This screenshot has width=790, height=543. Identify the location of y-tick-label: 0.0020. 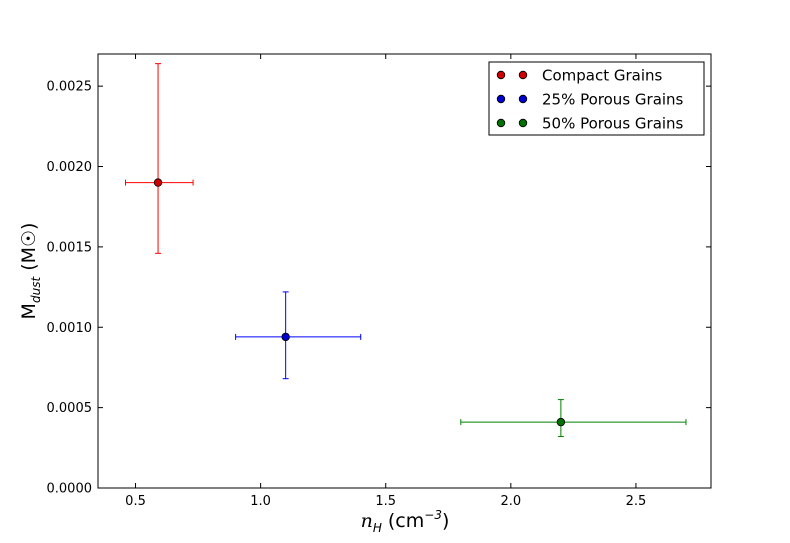
(70, 167).